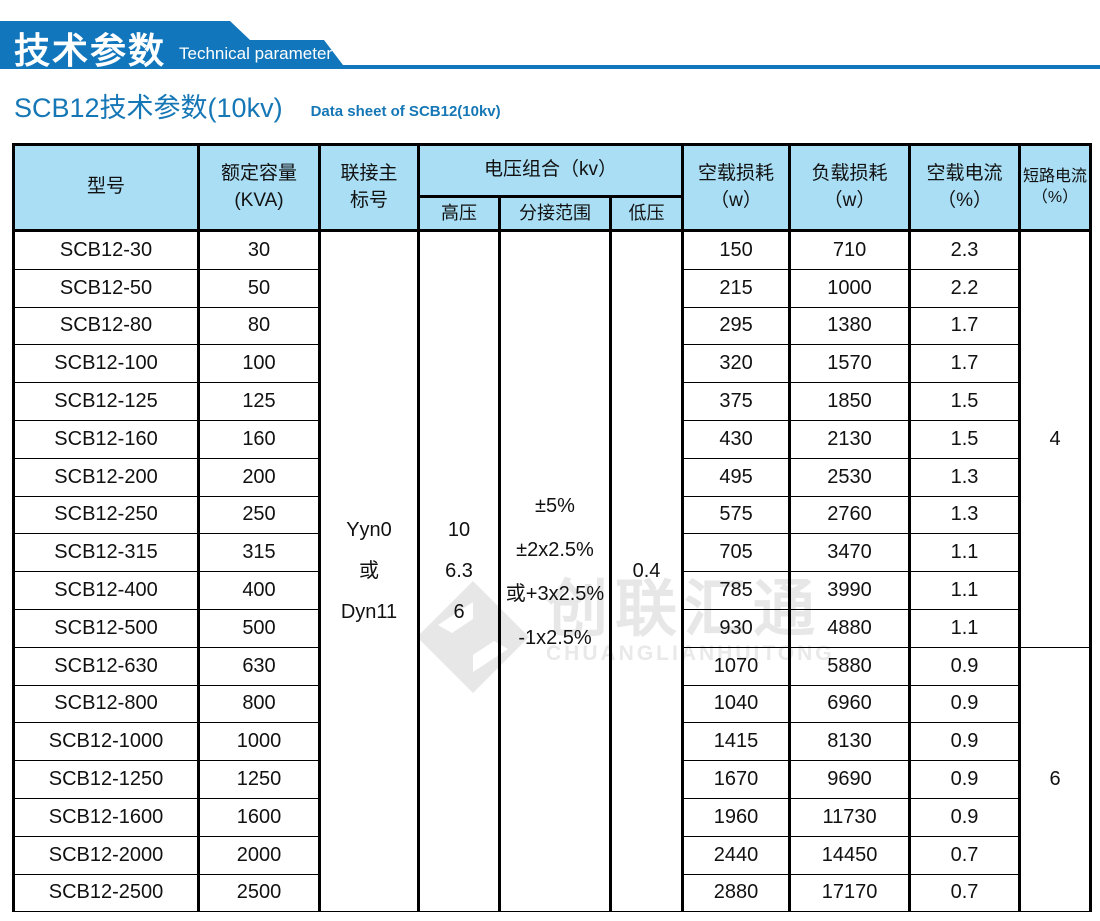 The image size is (1100, 921). What do you see at coordinates (1055, 779) in the screenshot?
I see `short-circuit-current-cell: 6` at bounding box center [1055, 779].